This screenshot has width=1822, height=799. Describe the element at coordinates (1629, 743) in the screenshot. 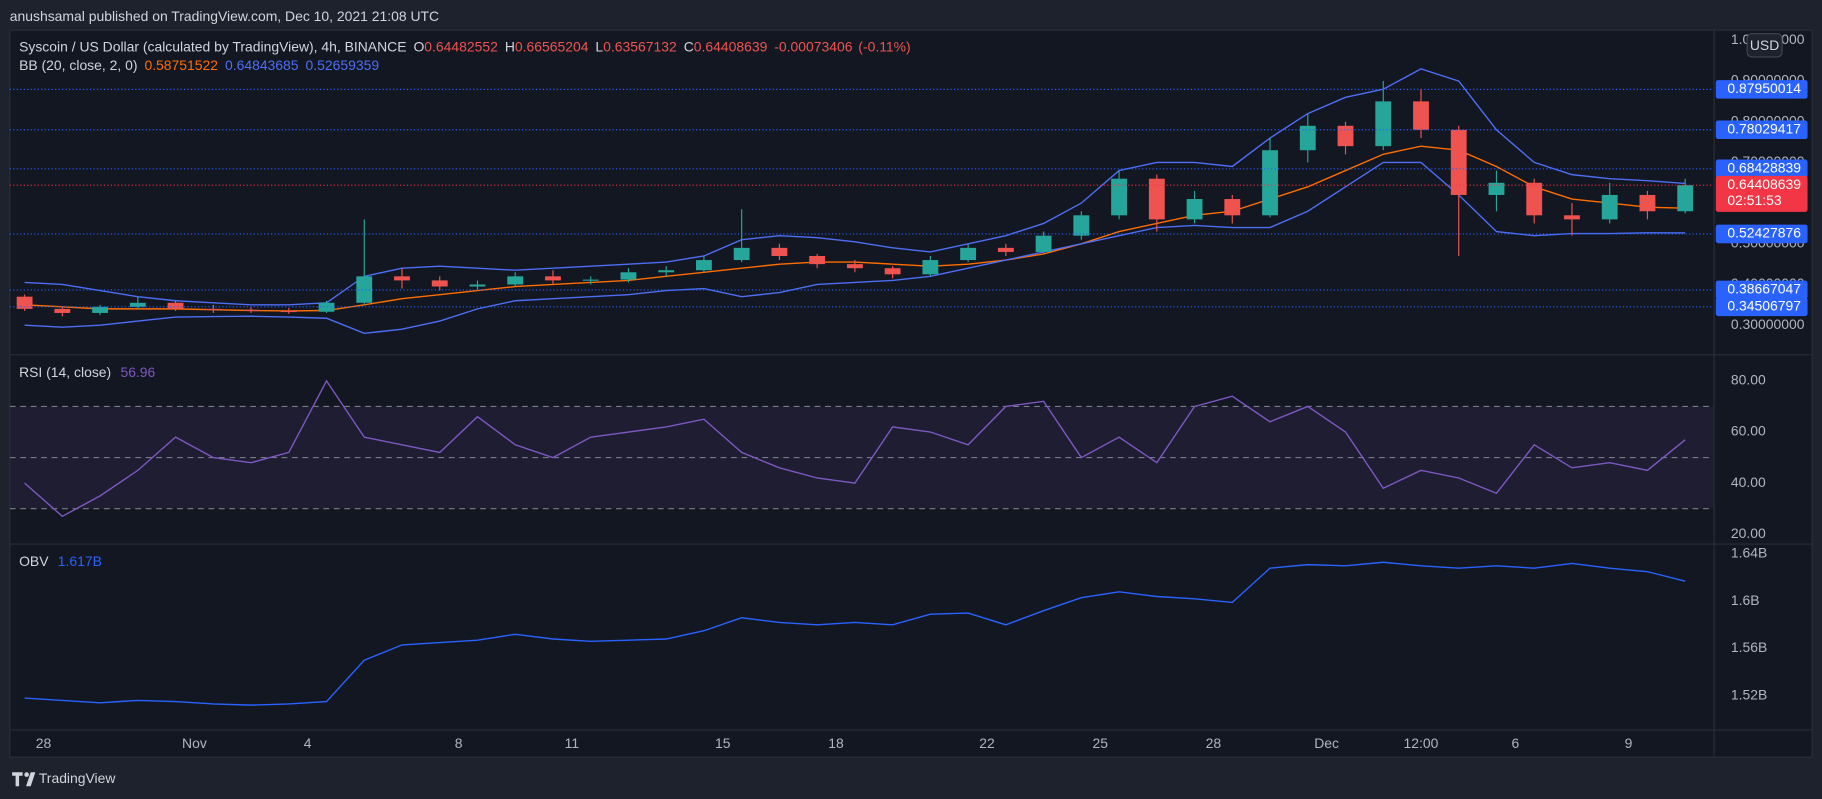

I see `x-tick-label: 9` at that location.